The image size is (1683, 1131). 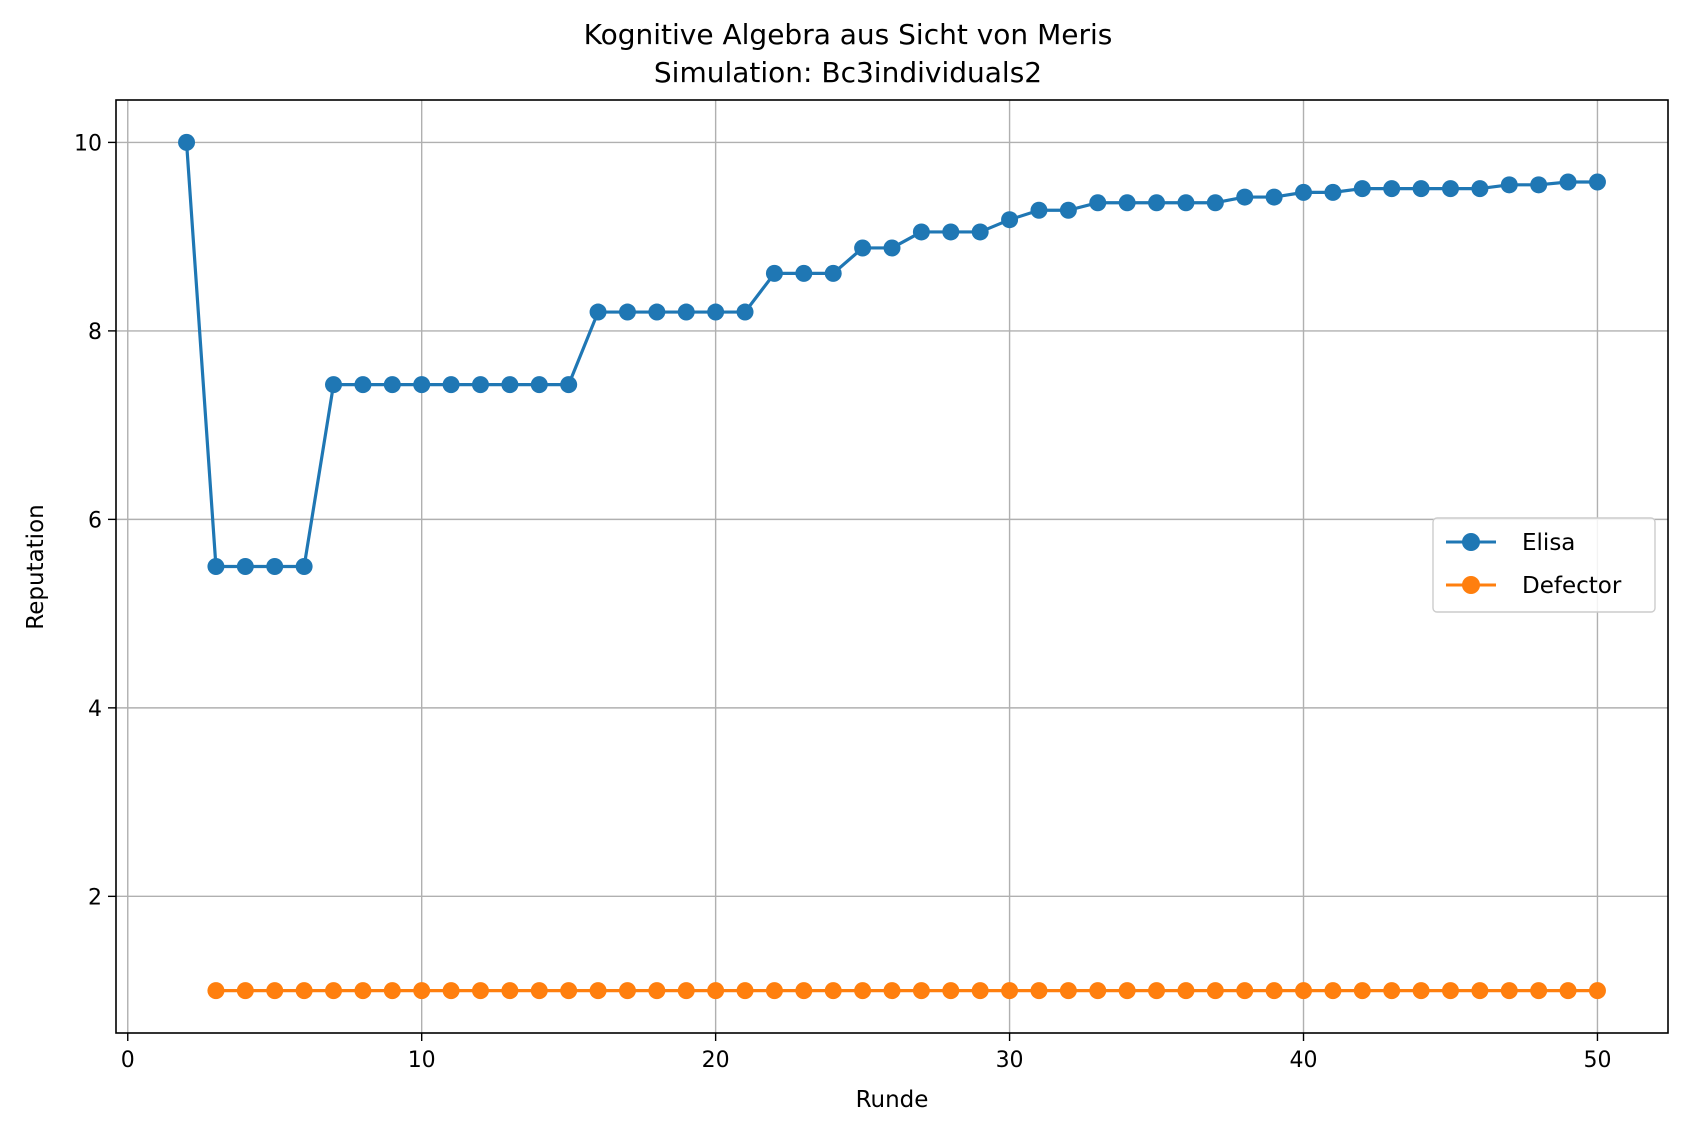 I want to click on legend-label-elisa: Elisa, so click(x=1548, y=543).